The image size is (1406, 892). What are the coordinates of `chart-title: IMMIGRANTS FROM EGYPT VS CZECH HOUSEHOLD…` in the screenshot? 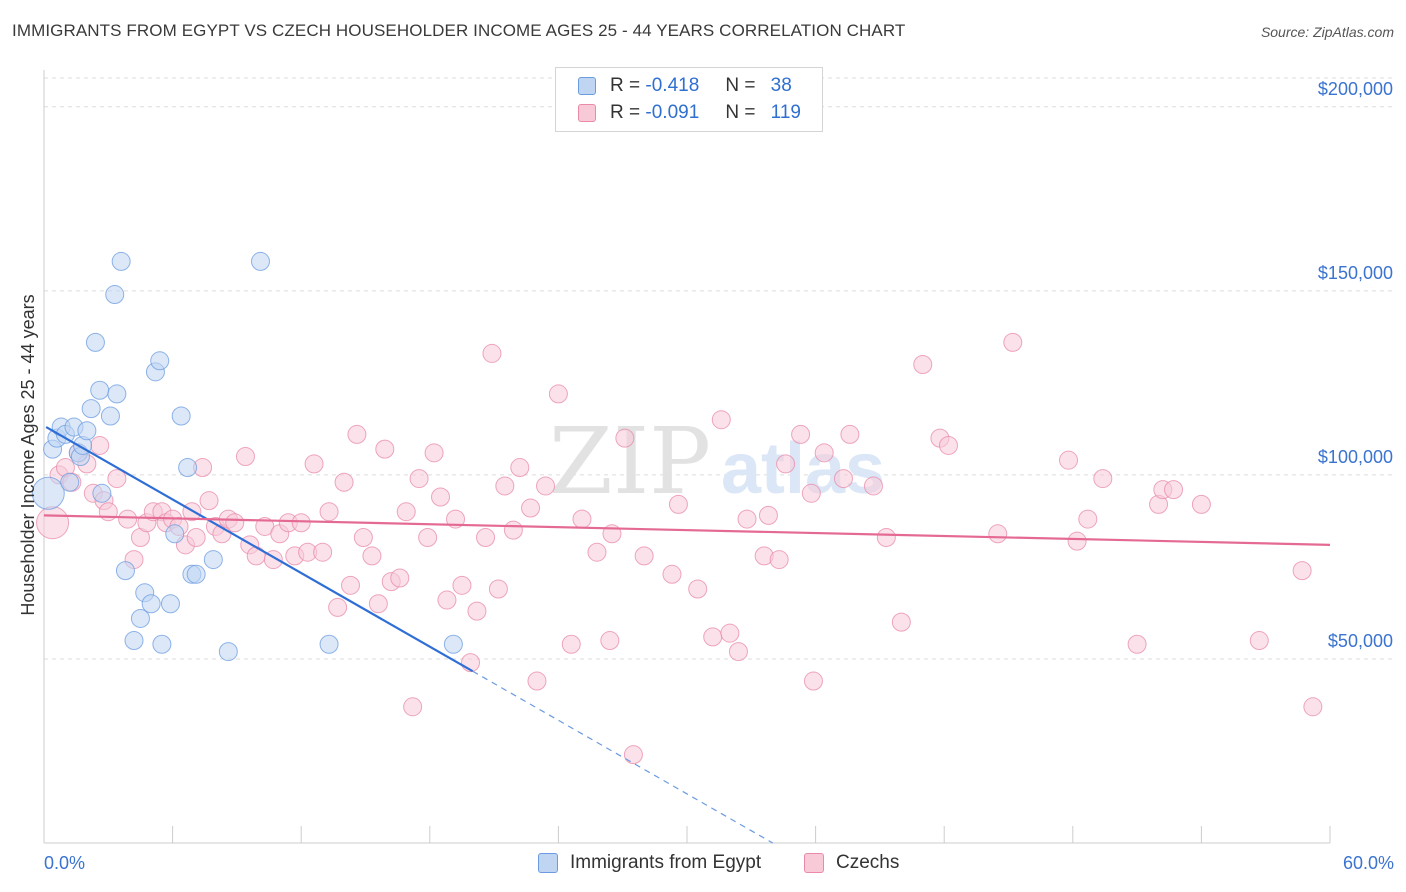 It's located at (459, 30).